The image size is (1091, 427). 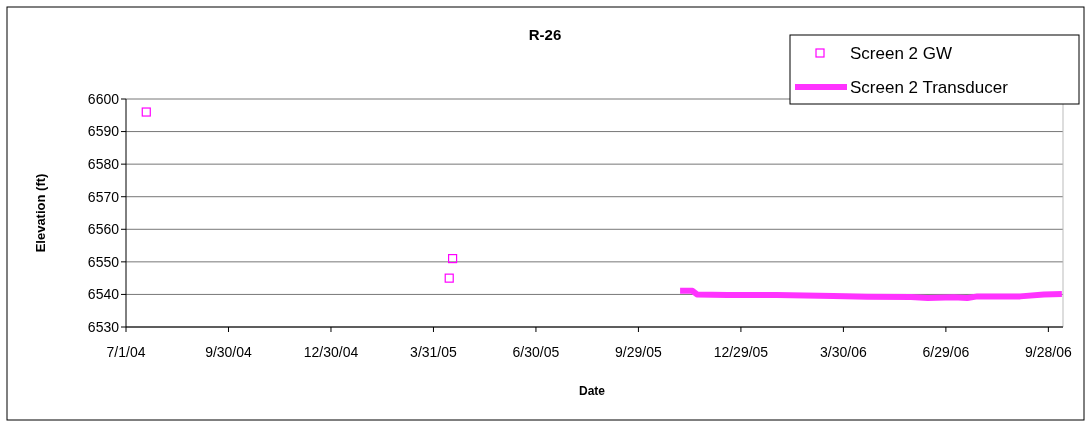 I want to click on y-tick-label: 6600, so click(x=103, y=98).